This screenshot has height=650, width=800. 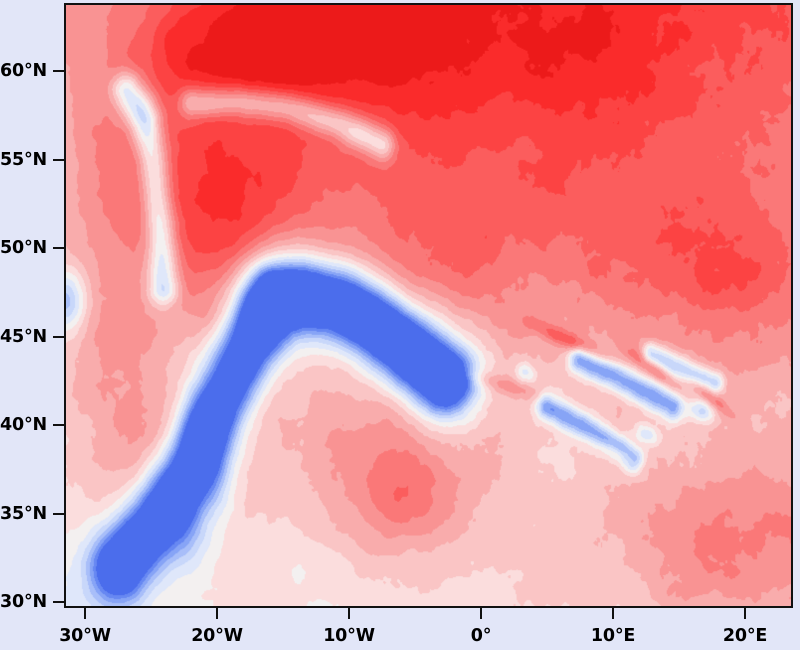 What do you see at coordinates (23, 425) in the screenshot?
I see `y-tick-label: 40°N` at bounding box center [23, 425].